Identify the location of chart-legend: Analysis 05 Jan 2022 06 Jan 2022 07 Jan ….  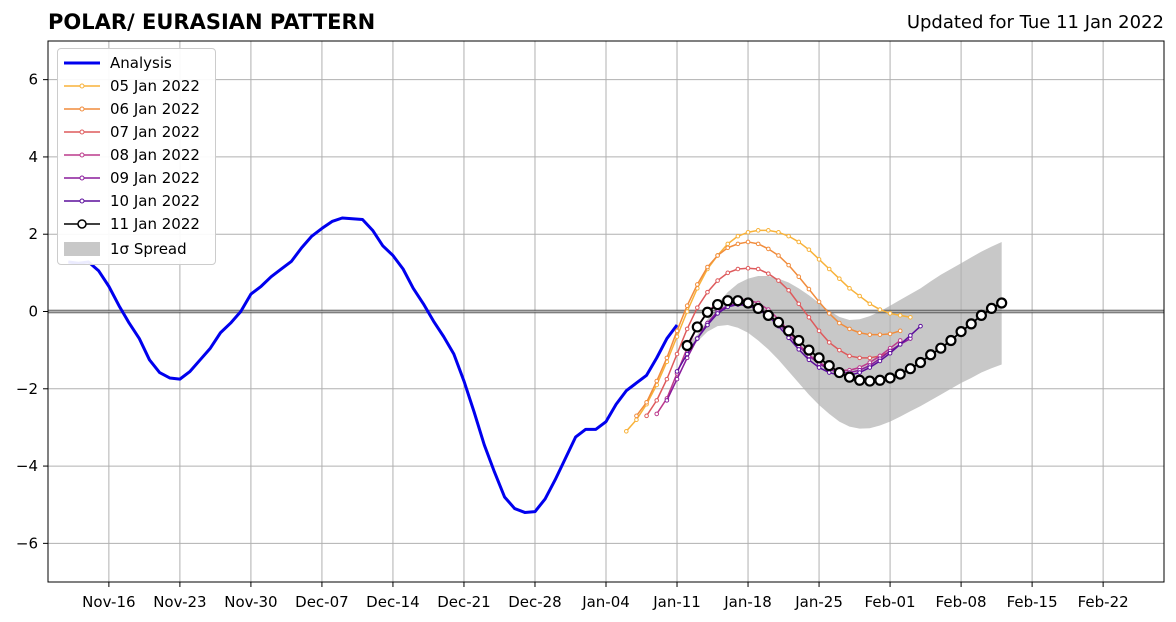
(136, 156).